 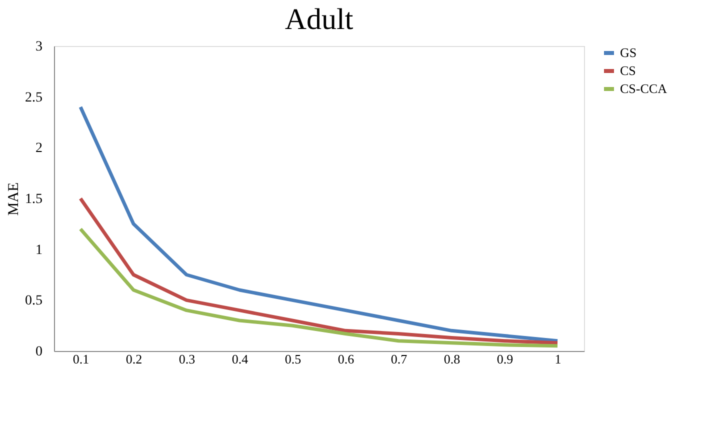 What do you see at coordinates (644, 88) in the screenshot?
I see `legend-label: CS-CCA` at bounding box center [644, 88].